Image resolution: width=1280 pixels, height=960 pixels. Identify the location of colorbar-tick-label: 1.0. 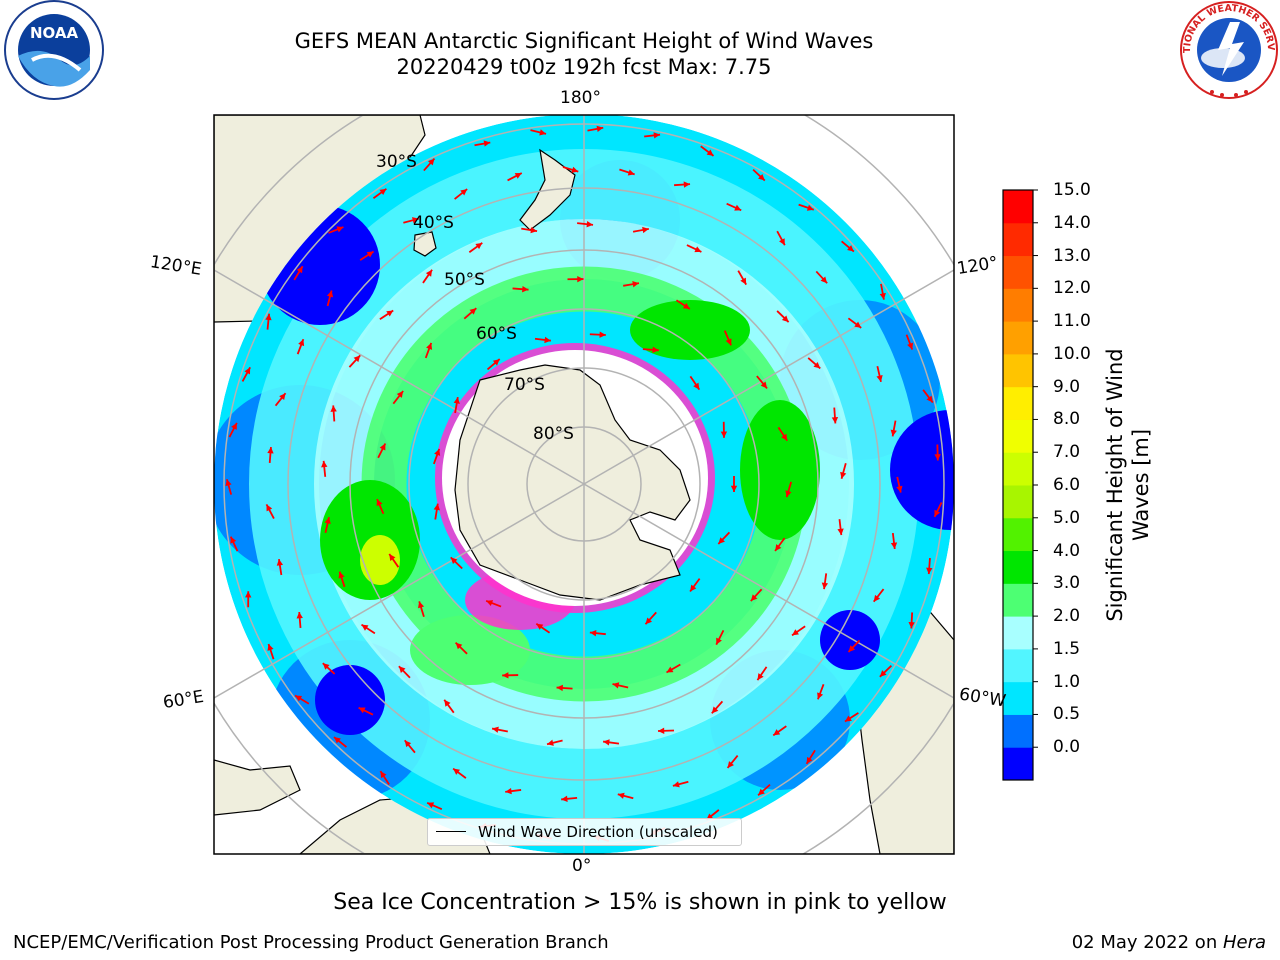
(1067, 681).